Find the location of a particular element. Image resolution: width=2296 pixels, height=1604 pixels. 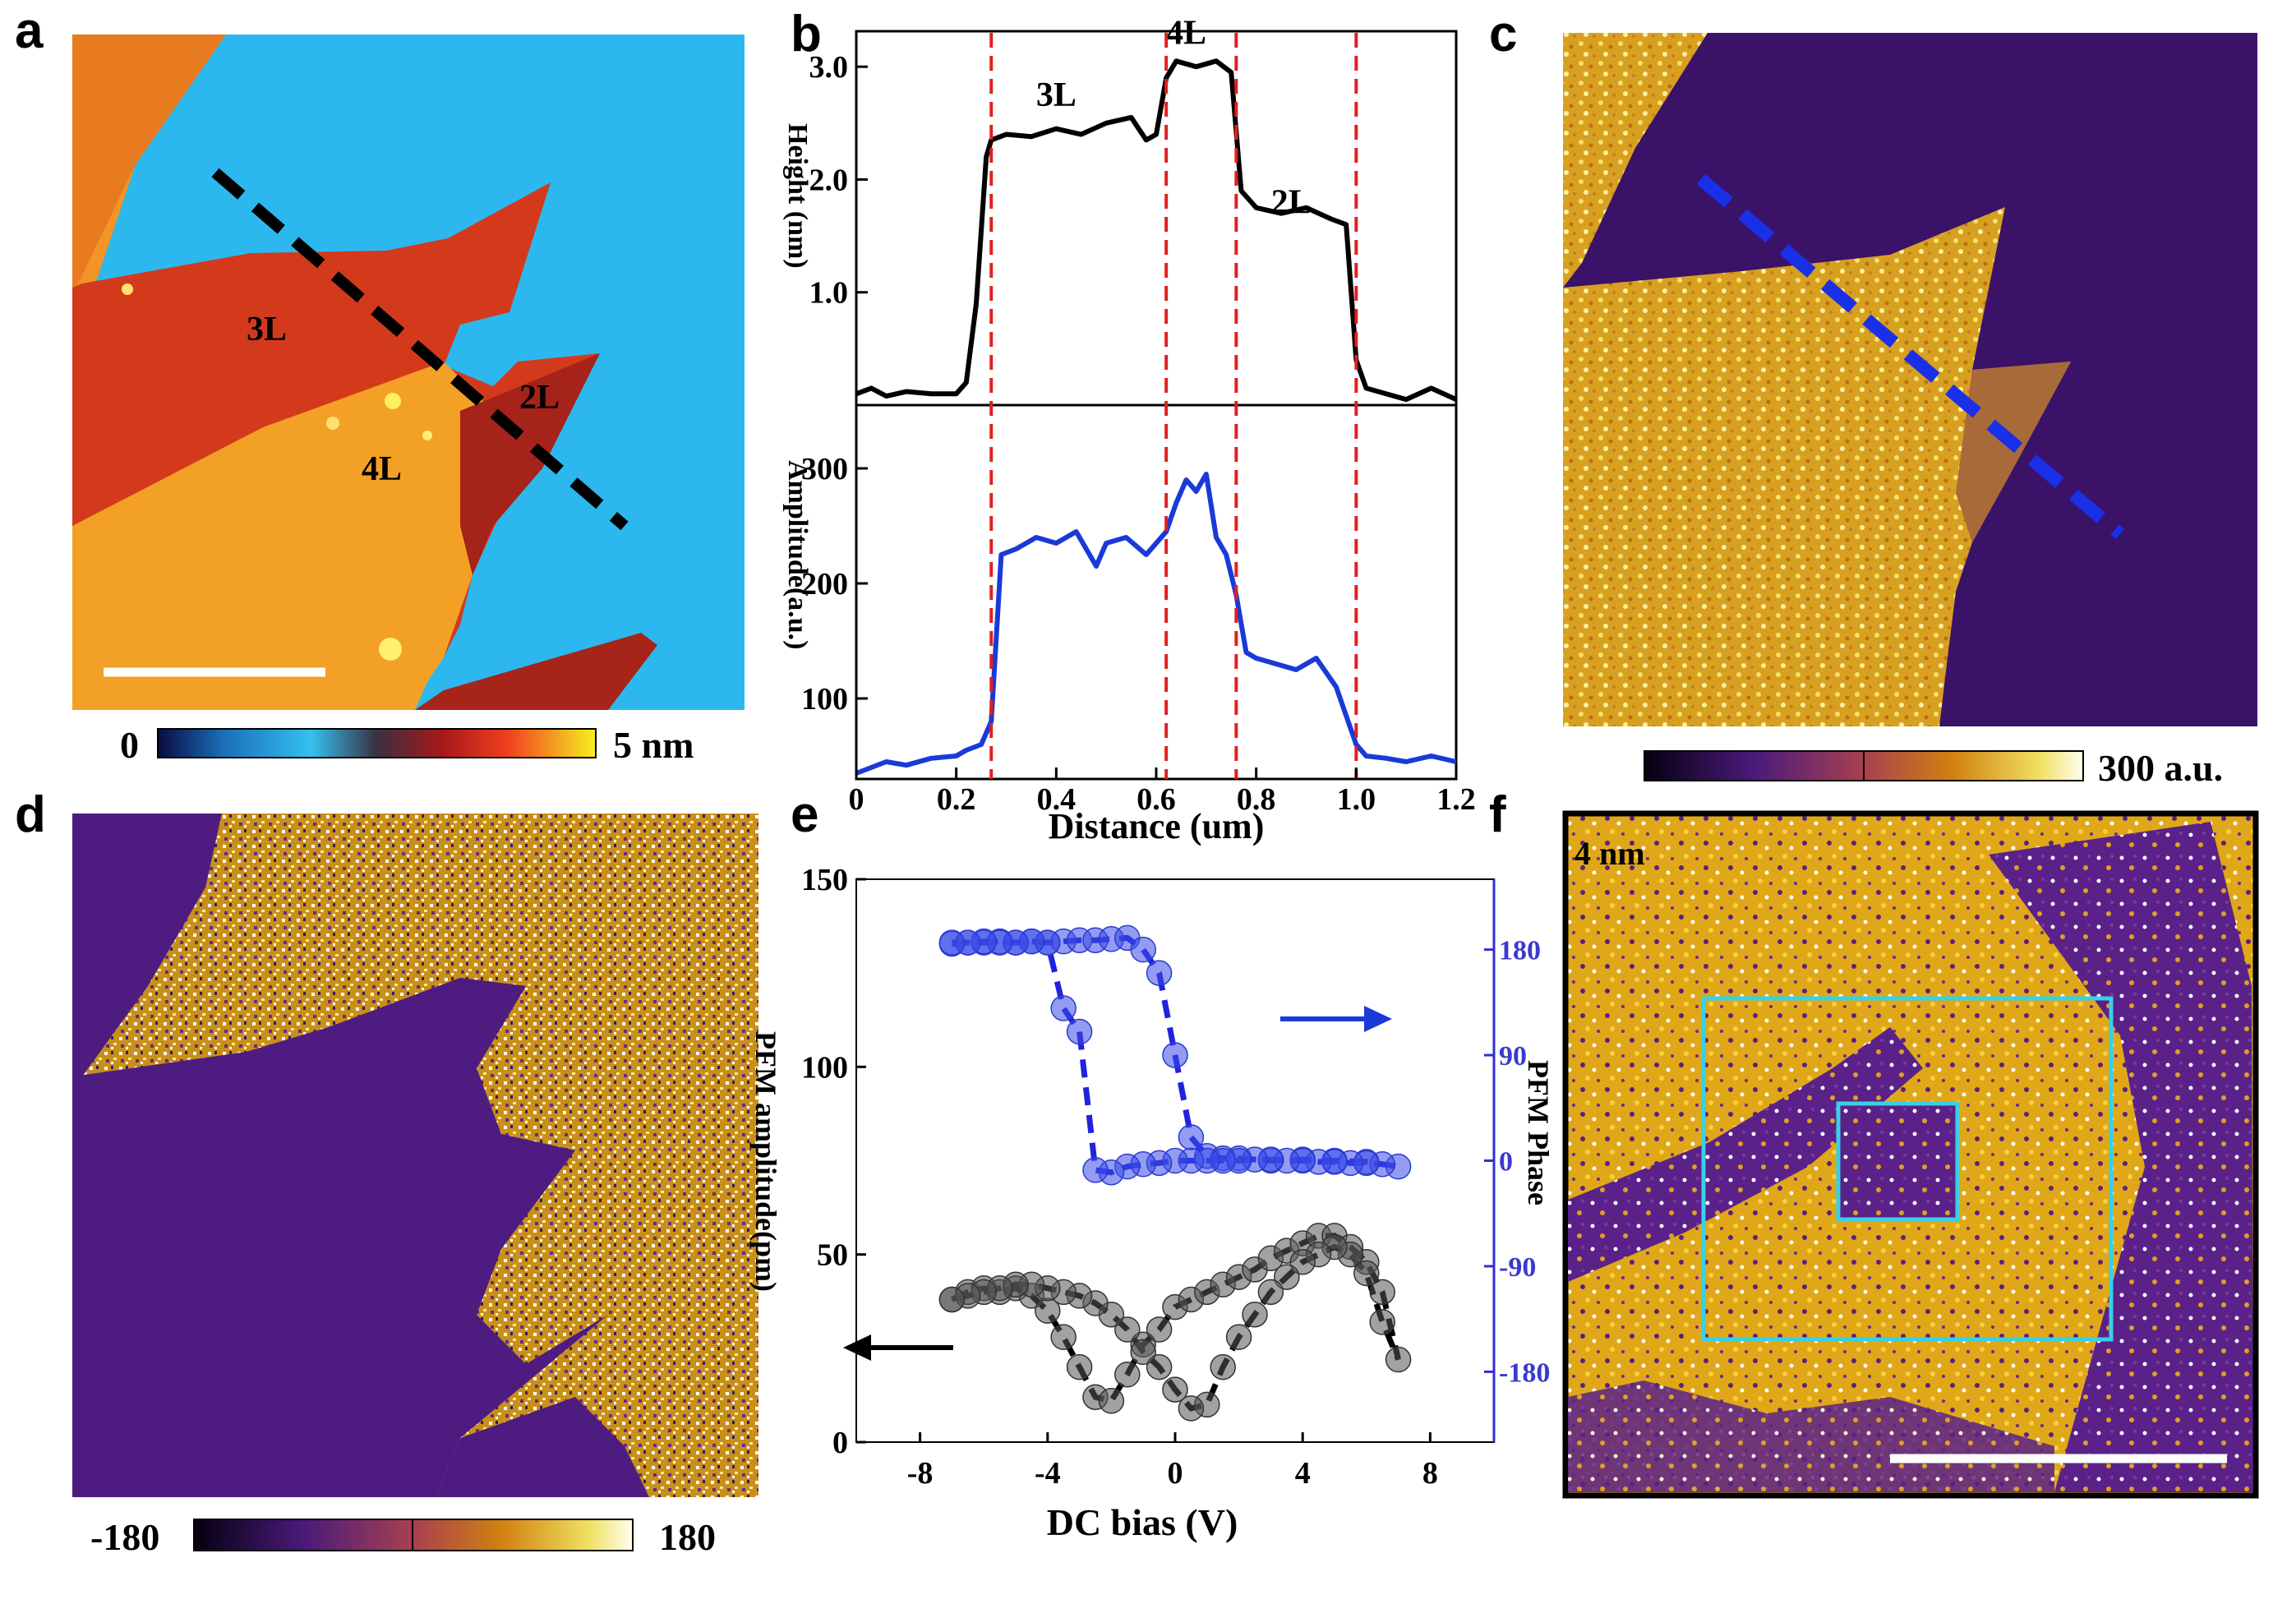

flake-bottom-2L is located at coordinates (536, 671).